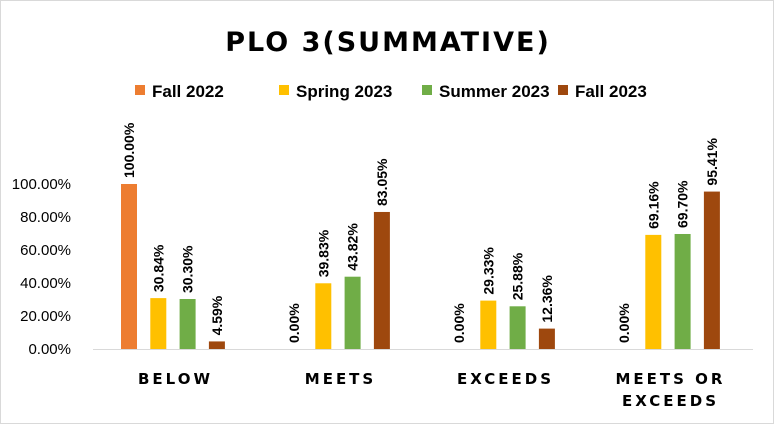  What do you see at coordinates (45, 316) in the screenshot?
I see `y-tick-label: 20.00%` at bounding box center [45, 316].